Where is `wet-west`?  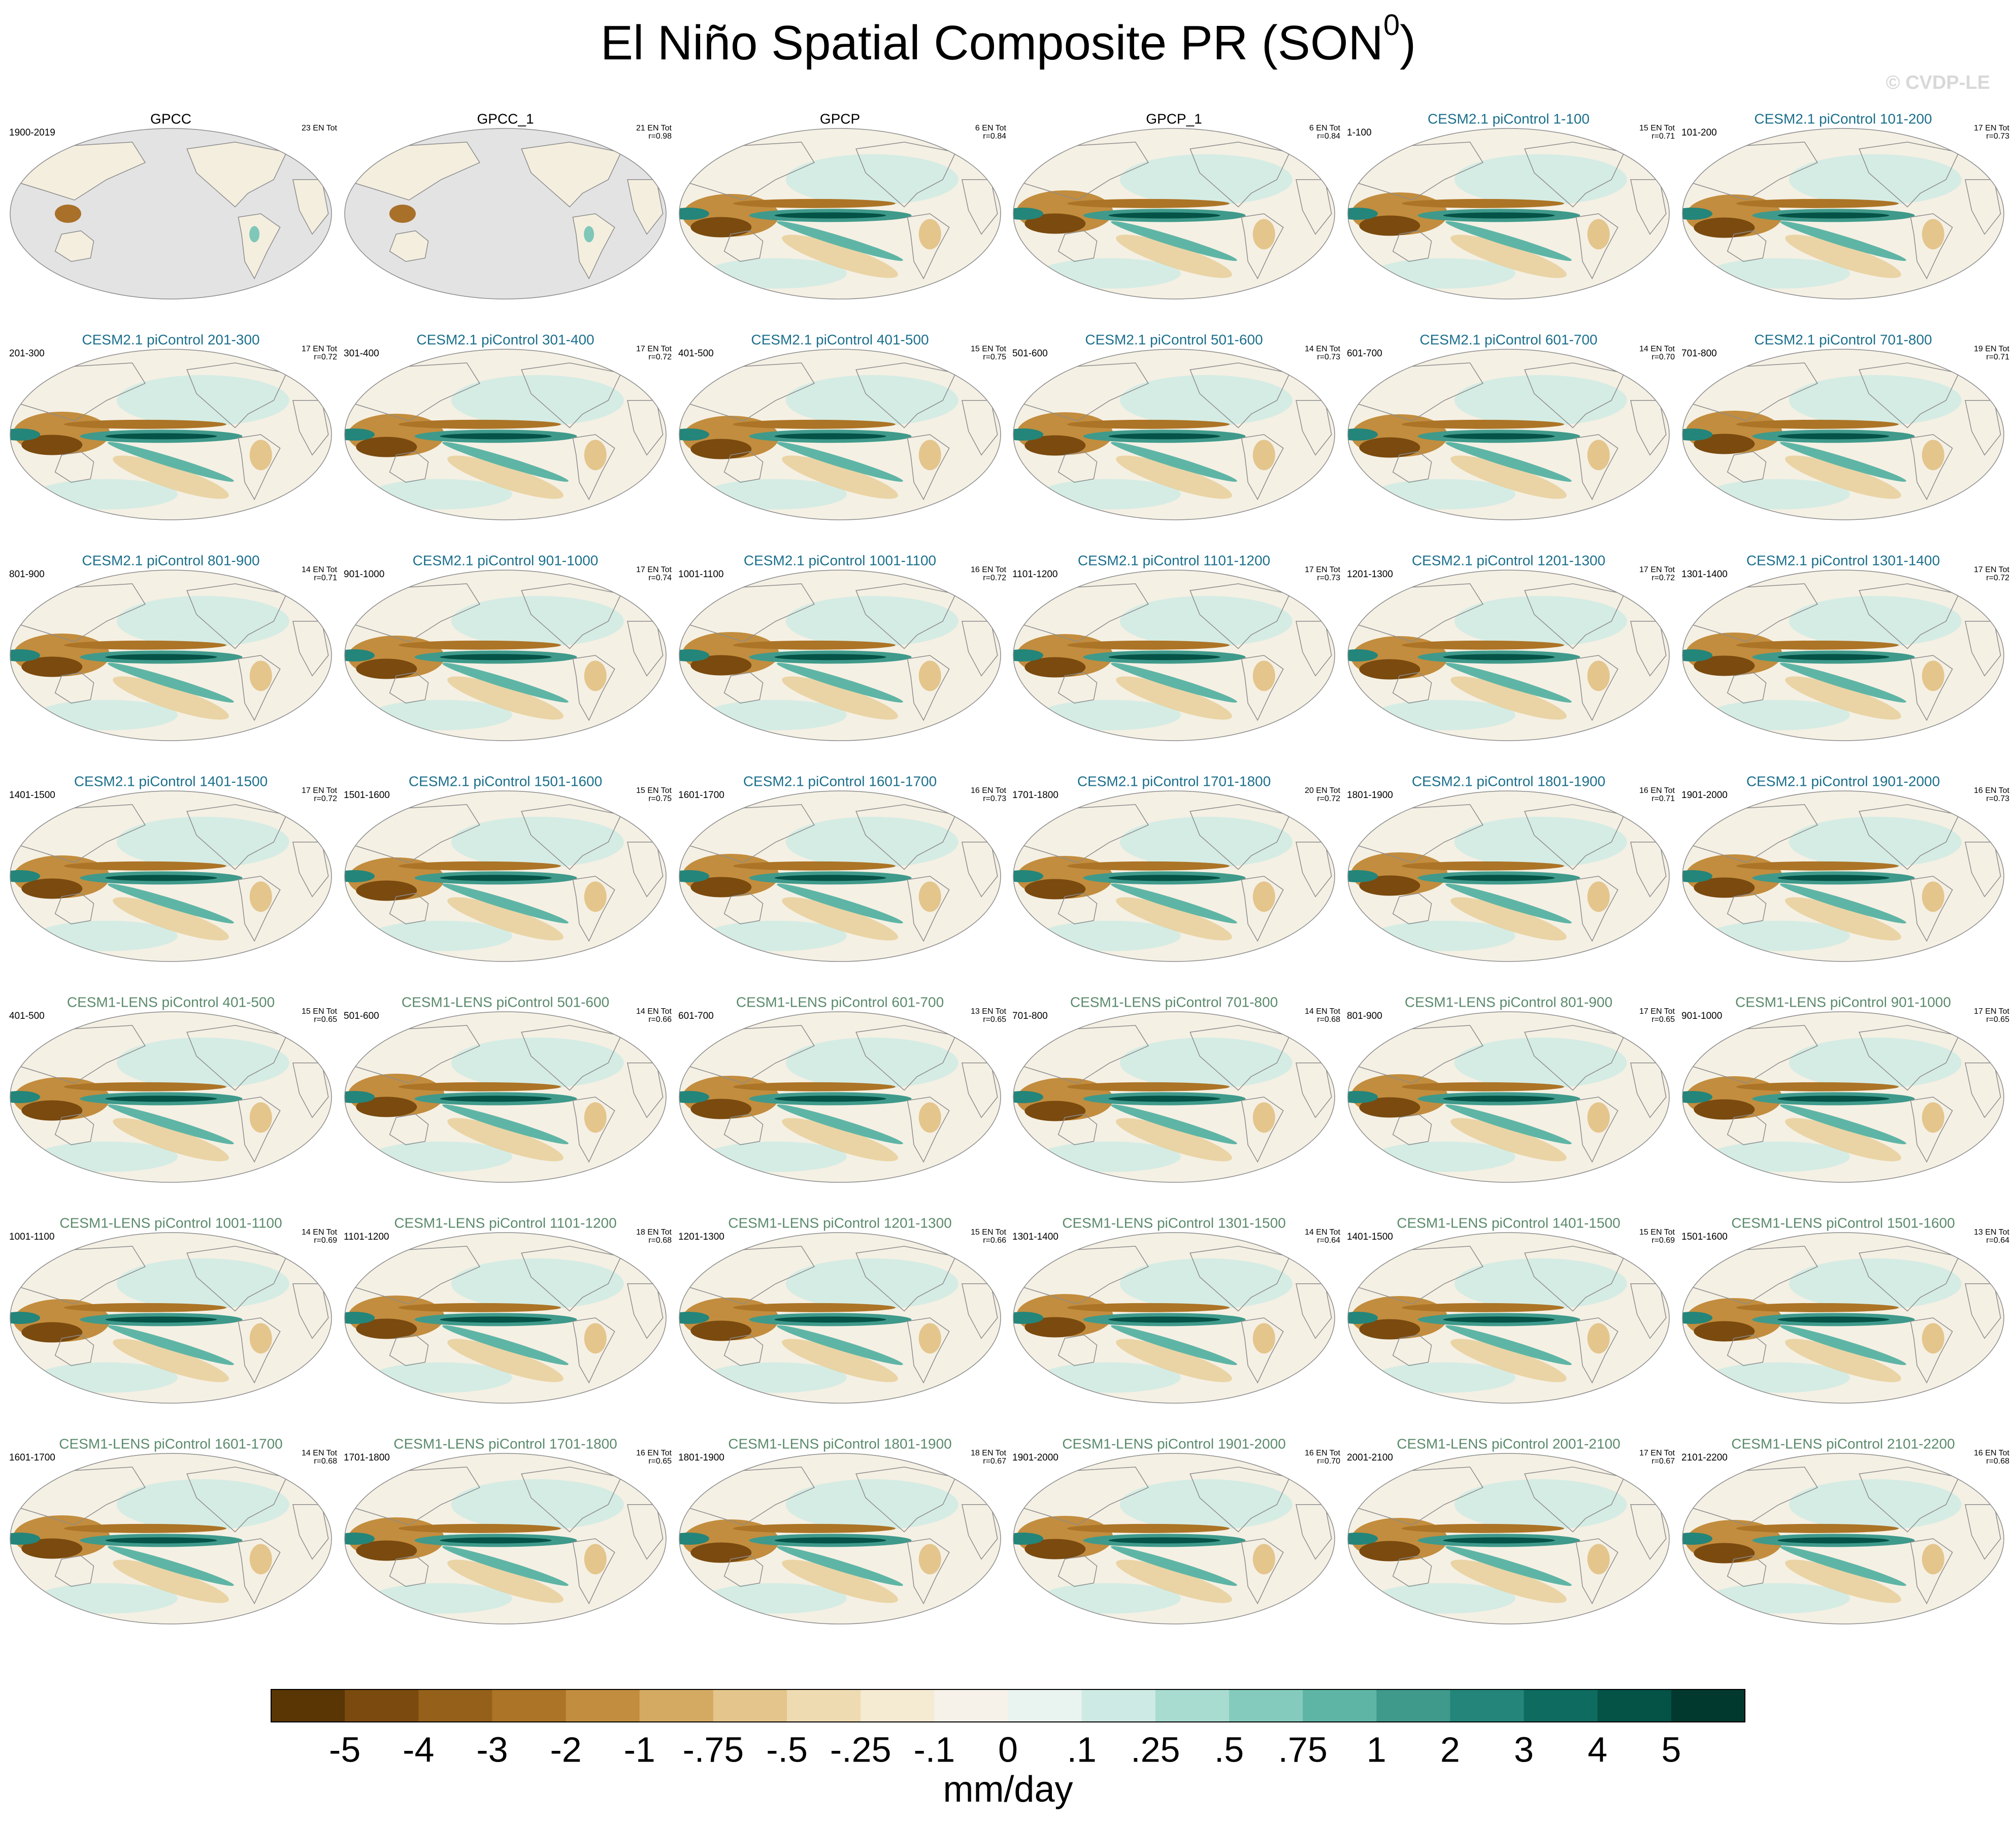 wet-west is located at coordinates (360, 655).